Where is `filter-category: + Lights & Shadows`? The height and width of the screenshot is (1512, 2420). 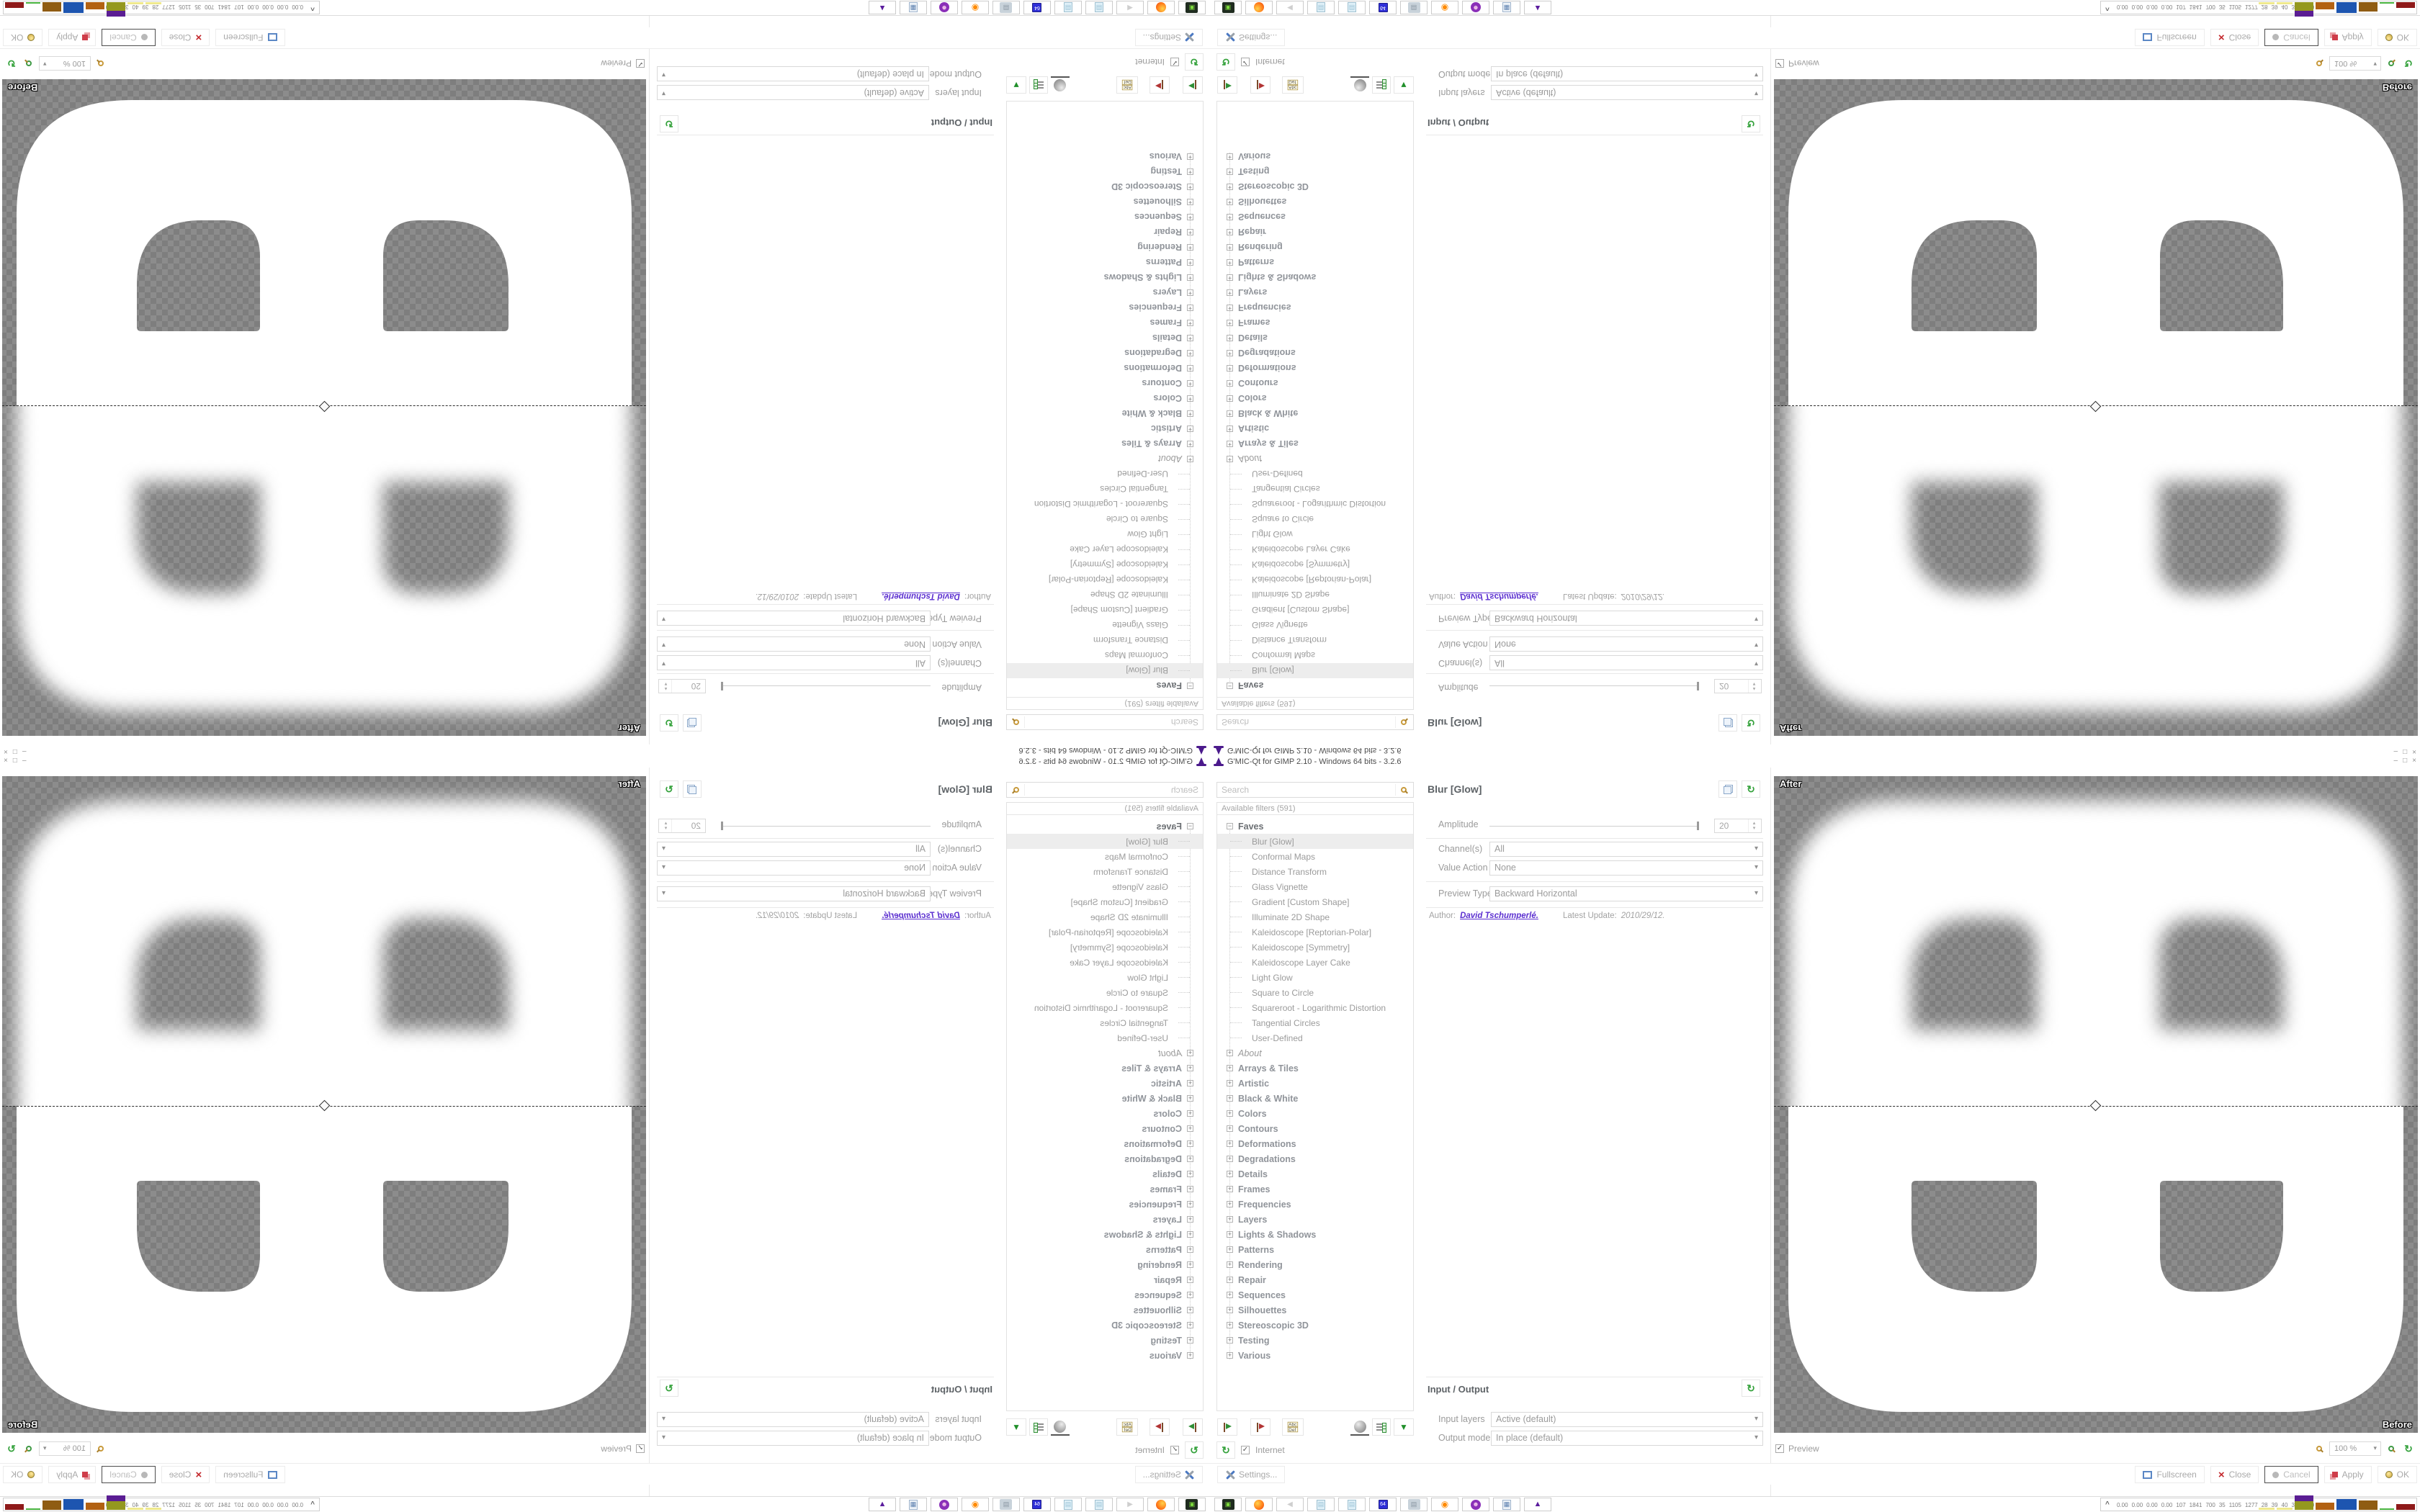
filter-category: + Lights & Shadows is located at coordinates (1148, 277).